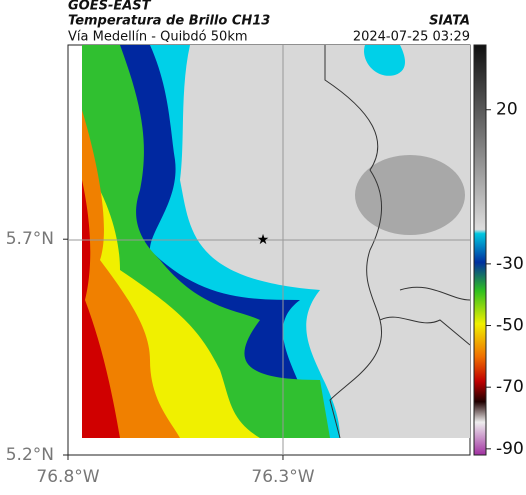  What do you see at coordinates (510, 326) in the screenshot?
I see `colorbar-tick-label: -50` at bounding box center [510, 326].